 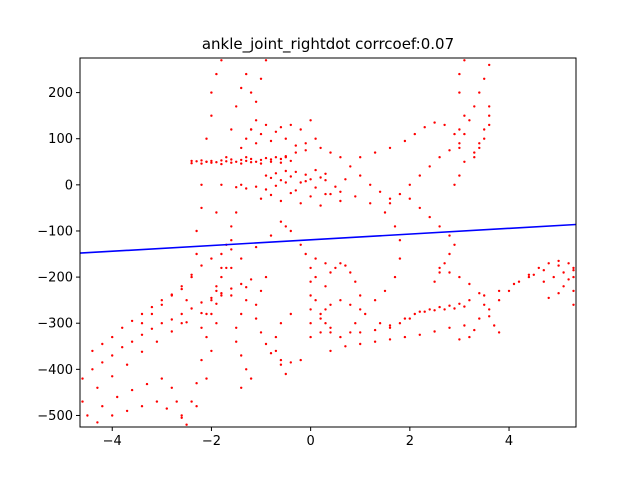 I want to click on y-tick-label: −100, so click(x=55, y=231).